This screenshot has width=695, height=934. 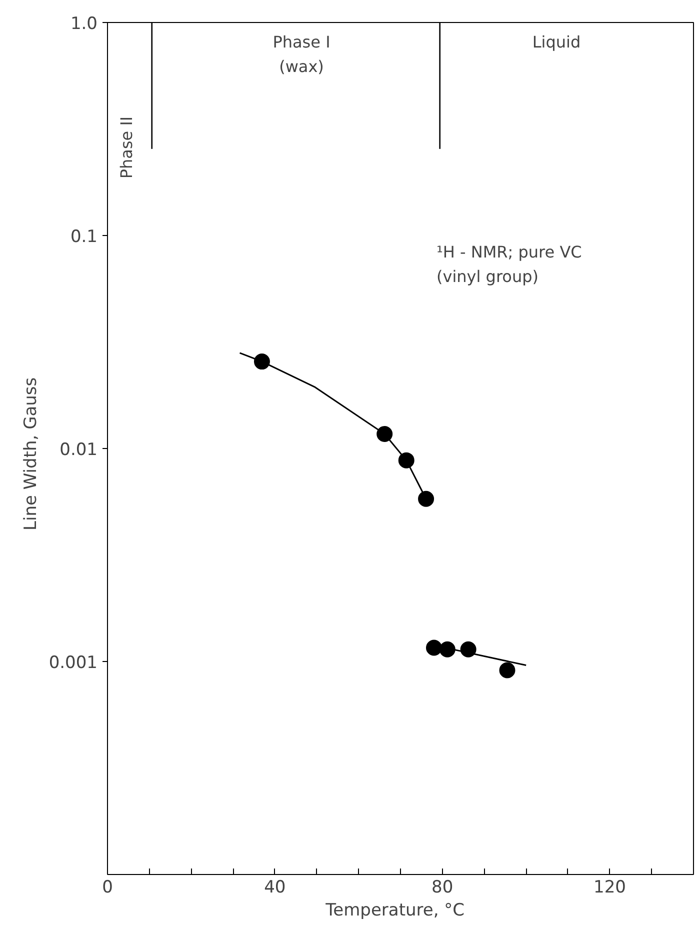 I want to click on annotation: ¹H - NMR; pure VC (vinyl group), so click(x=509, y=264).